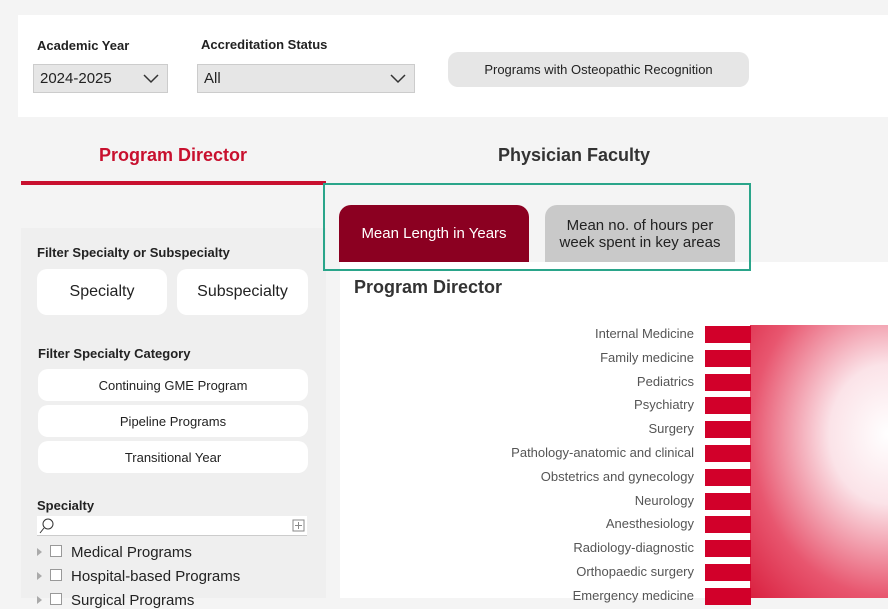  I want to click on category-label: Orthopaedic surgery, so click(635, 571).